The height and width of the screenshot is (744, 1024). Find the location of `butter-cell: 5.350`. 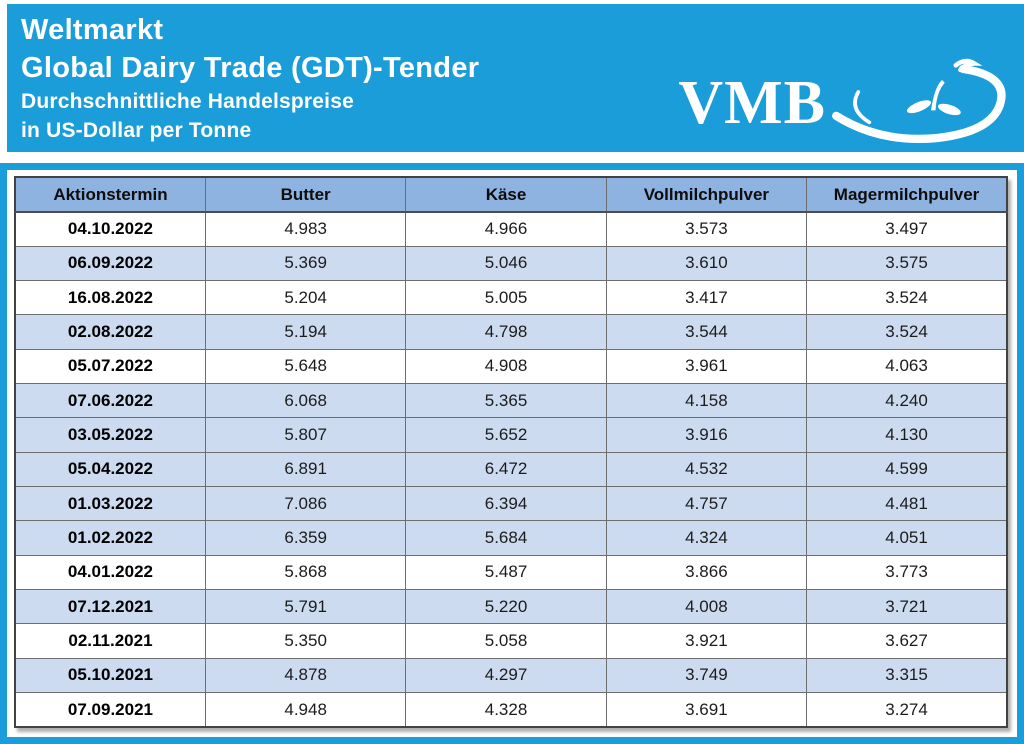

butter-cell: 5.350 is located at coordinates (305, 641).